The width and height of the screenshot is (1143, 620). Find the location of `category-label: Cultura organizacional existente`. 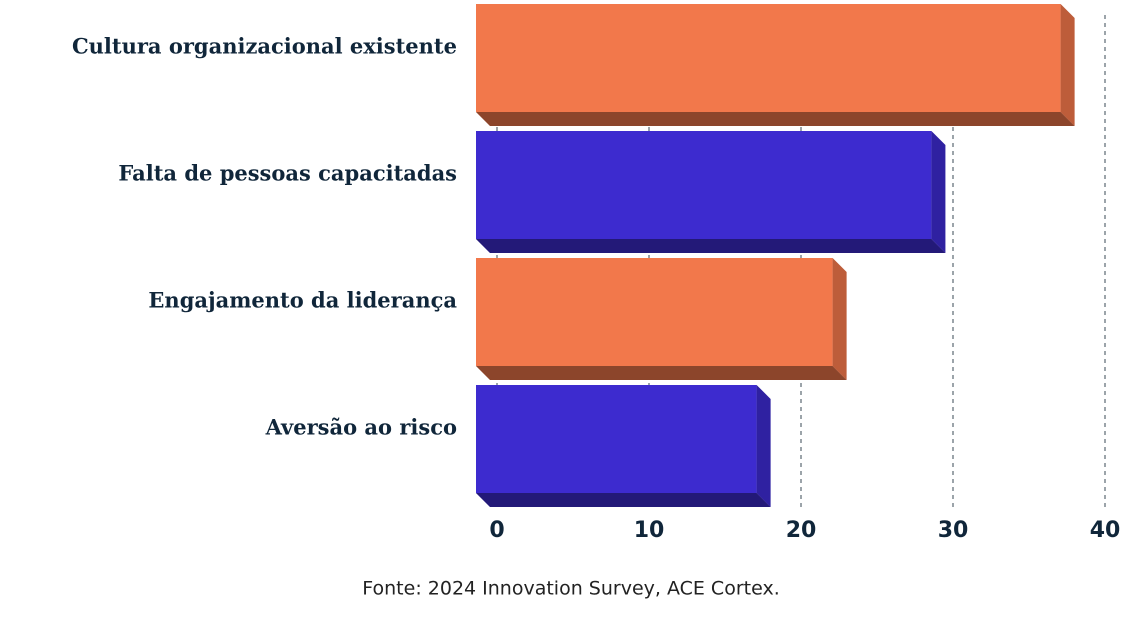

category-label: Cultura organizacional existente is located at coordinates (264, 46).